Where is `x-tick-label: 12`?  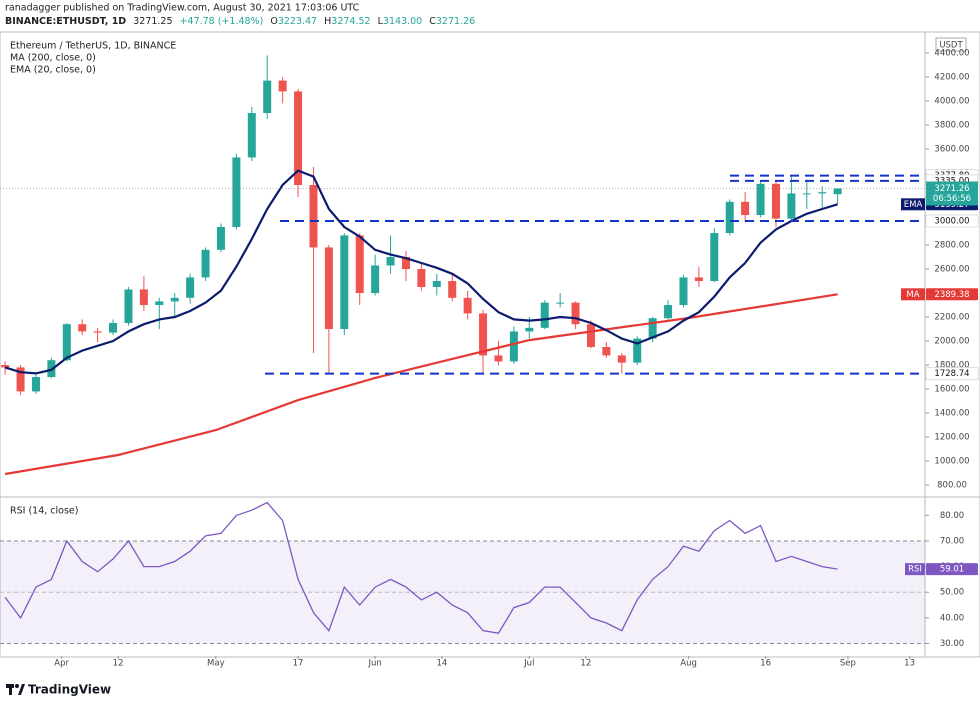 x-tick-label: 12 is located at coordinates (585, 664).